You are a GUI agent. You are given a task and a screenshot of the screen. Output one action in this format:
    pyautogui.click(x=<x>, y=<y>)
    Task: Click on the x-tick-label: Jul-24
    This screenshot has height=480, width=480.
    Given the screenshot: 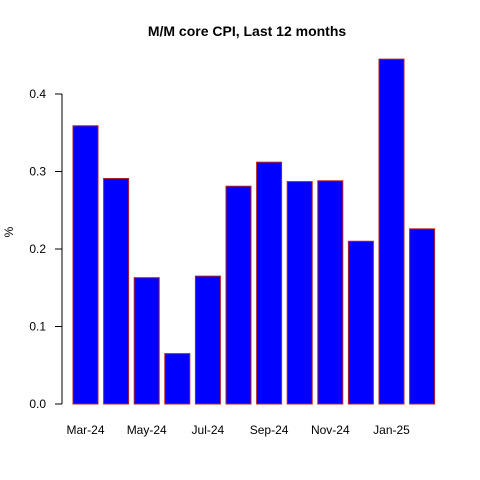 What is the action you would take?
    pyautogui.click(x=208, y=430)
    